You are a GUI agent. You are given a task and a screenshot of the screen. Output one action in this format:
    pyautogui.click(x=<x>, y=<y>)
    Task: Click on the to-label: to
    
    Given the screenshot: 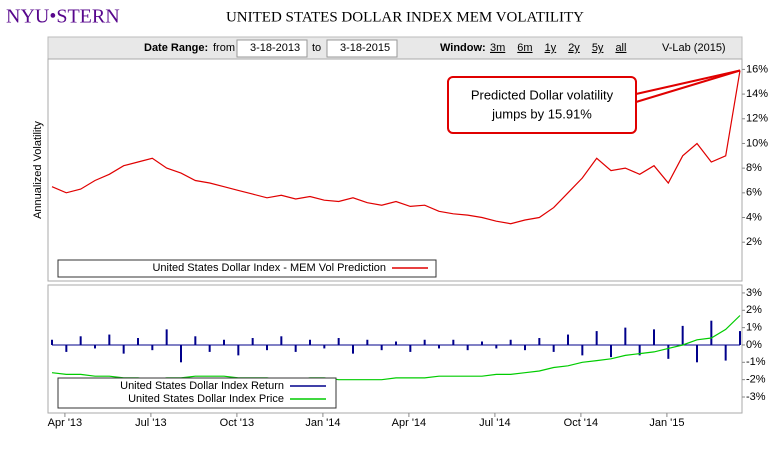 What is the action you would take?
    pyautogui.click(x=316, y=48)
    